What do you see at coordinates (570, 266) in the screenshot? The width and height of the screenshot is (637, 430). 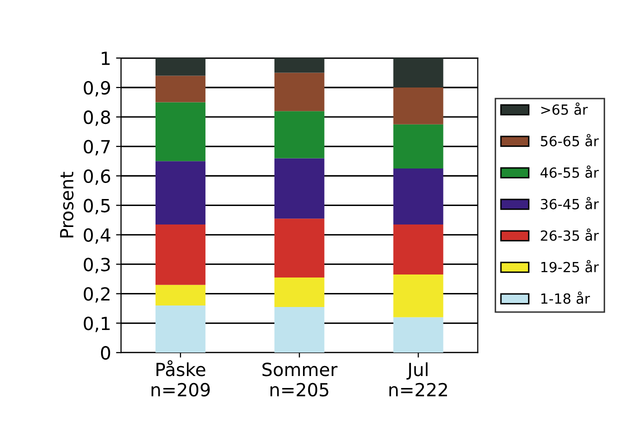 I see `legend-label: 19-25 år` at bounding box center [570, 266].